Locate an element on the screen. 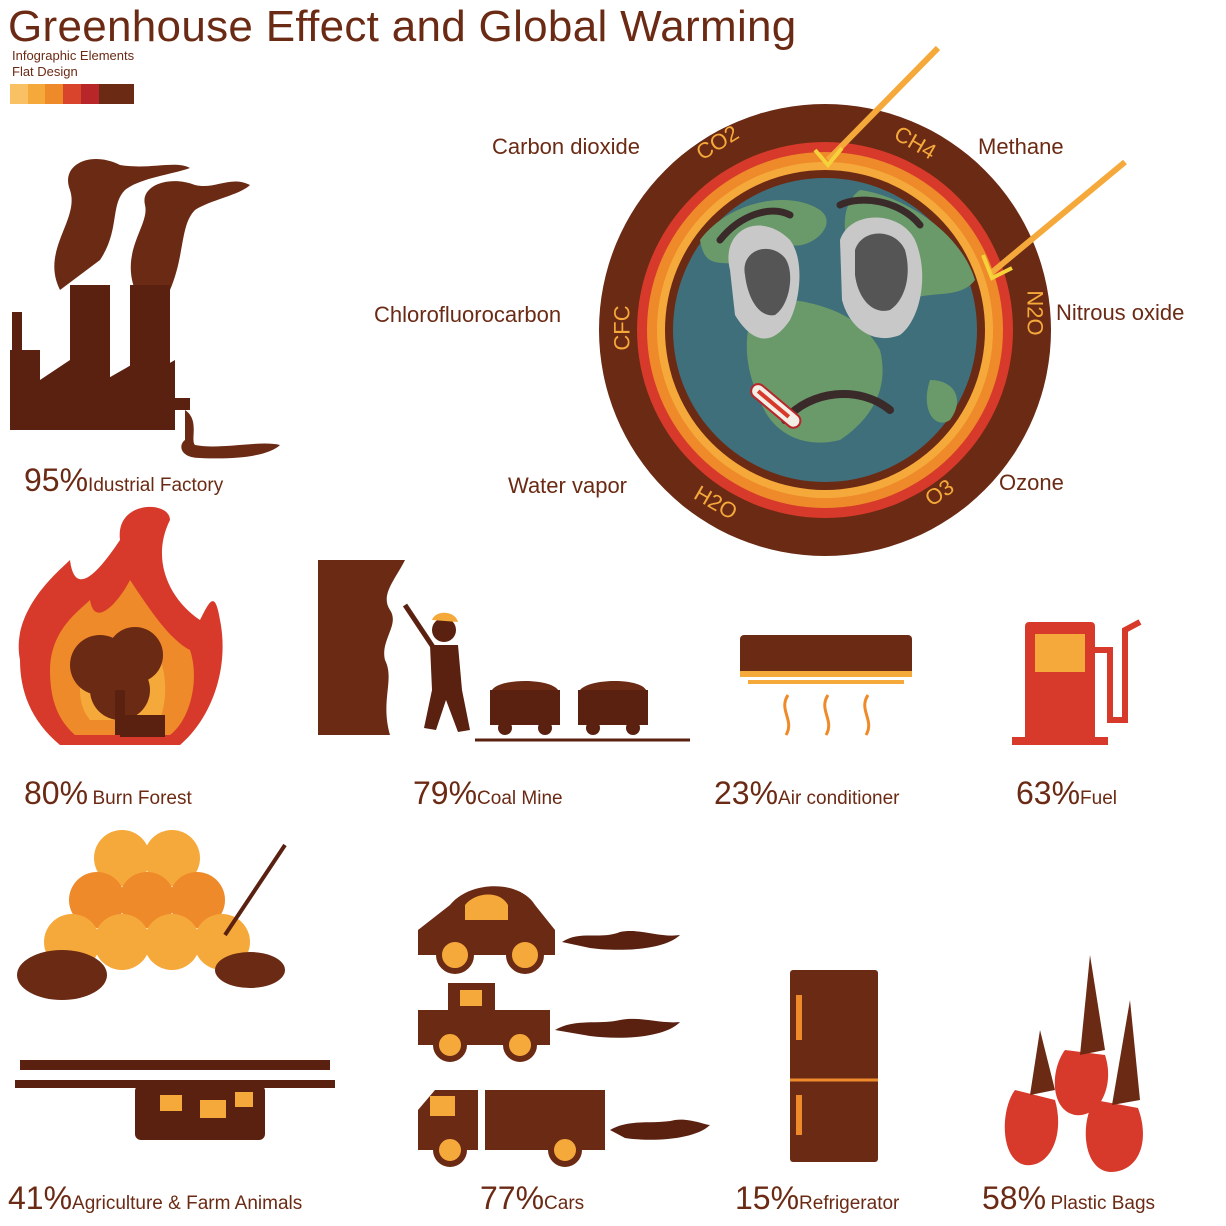 Image resolution: width=1226 pixels, height=1226 pixels. stat-label: Idustrial Factory is located at coordinates (156, 485).